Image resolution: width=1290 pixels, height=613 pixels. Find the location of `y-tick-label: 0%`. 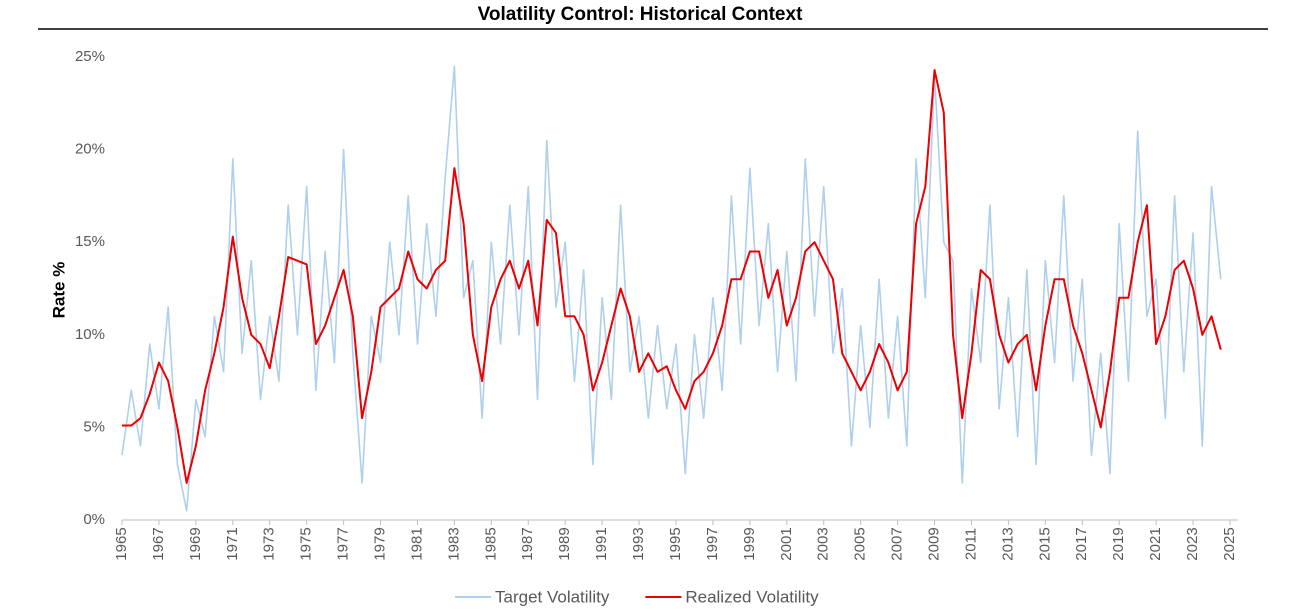

y-tick-label: 0% is located at coordinates (94, 519).